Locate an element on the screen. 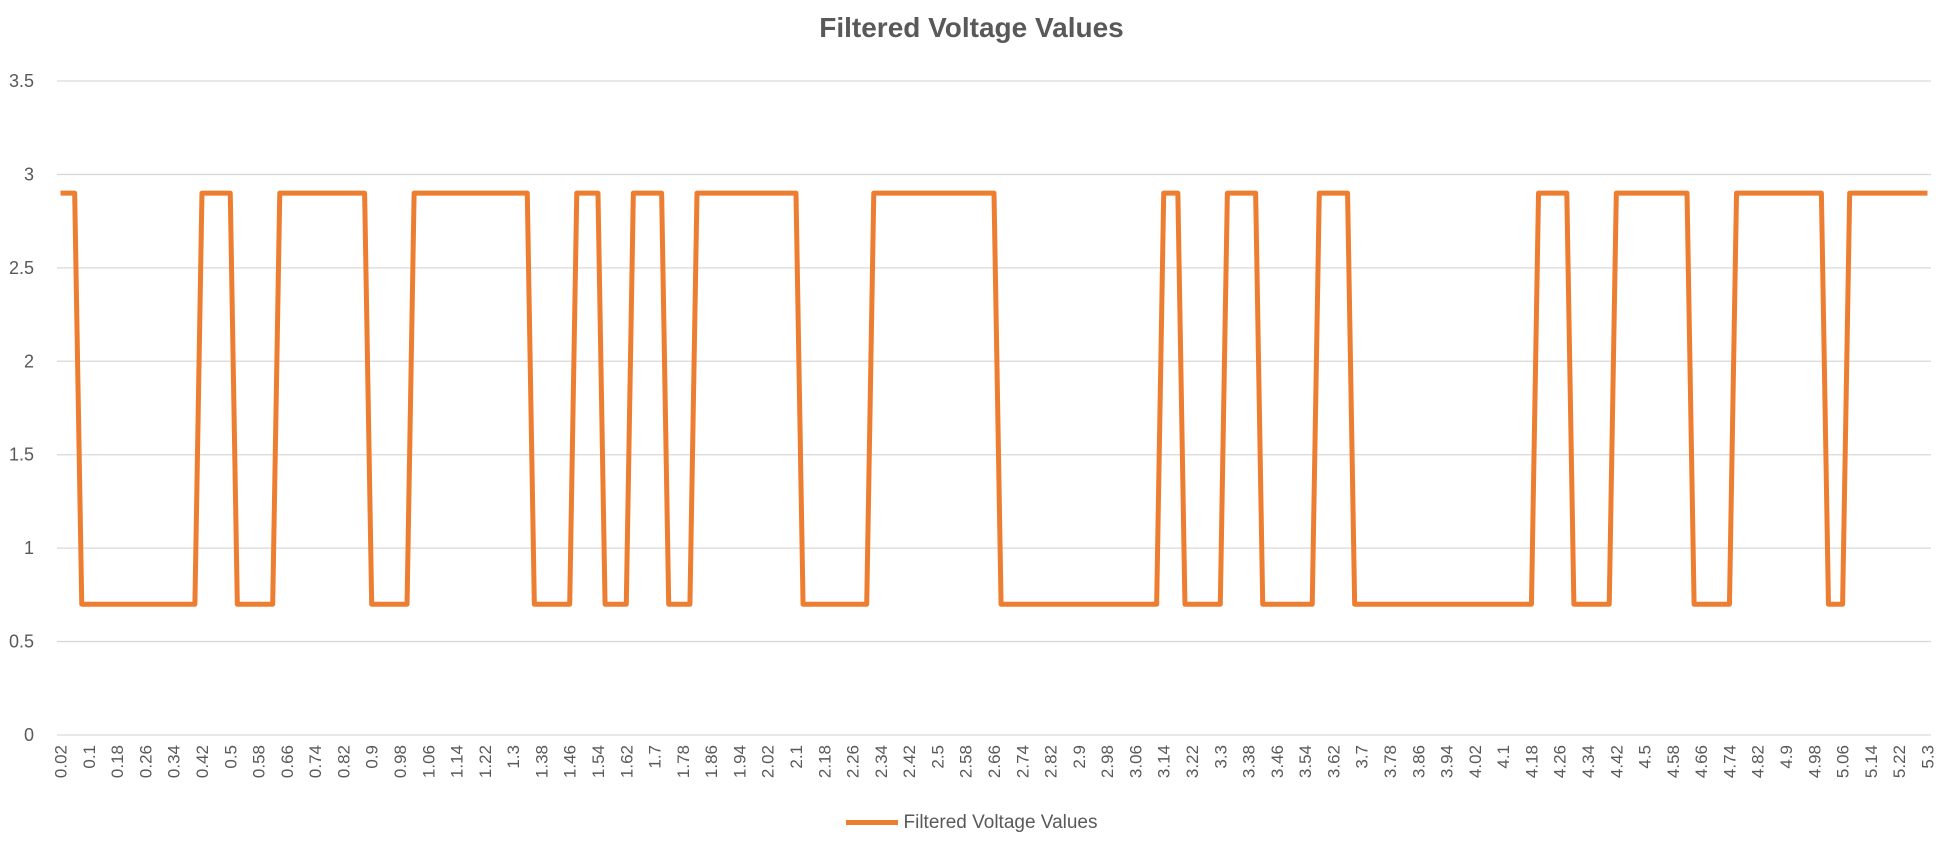 The height and width of the screenshot is (844, 1943). x-tick-label: 4.74 is located at coordinates (1729, 761).